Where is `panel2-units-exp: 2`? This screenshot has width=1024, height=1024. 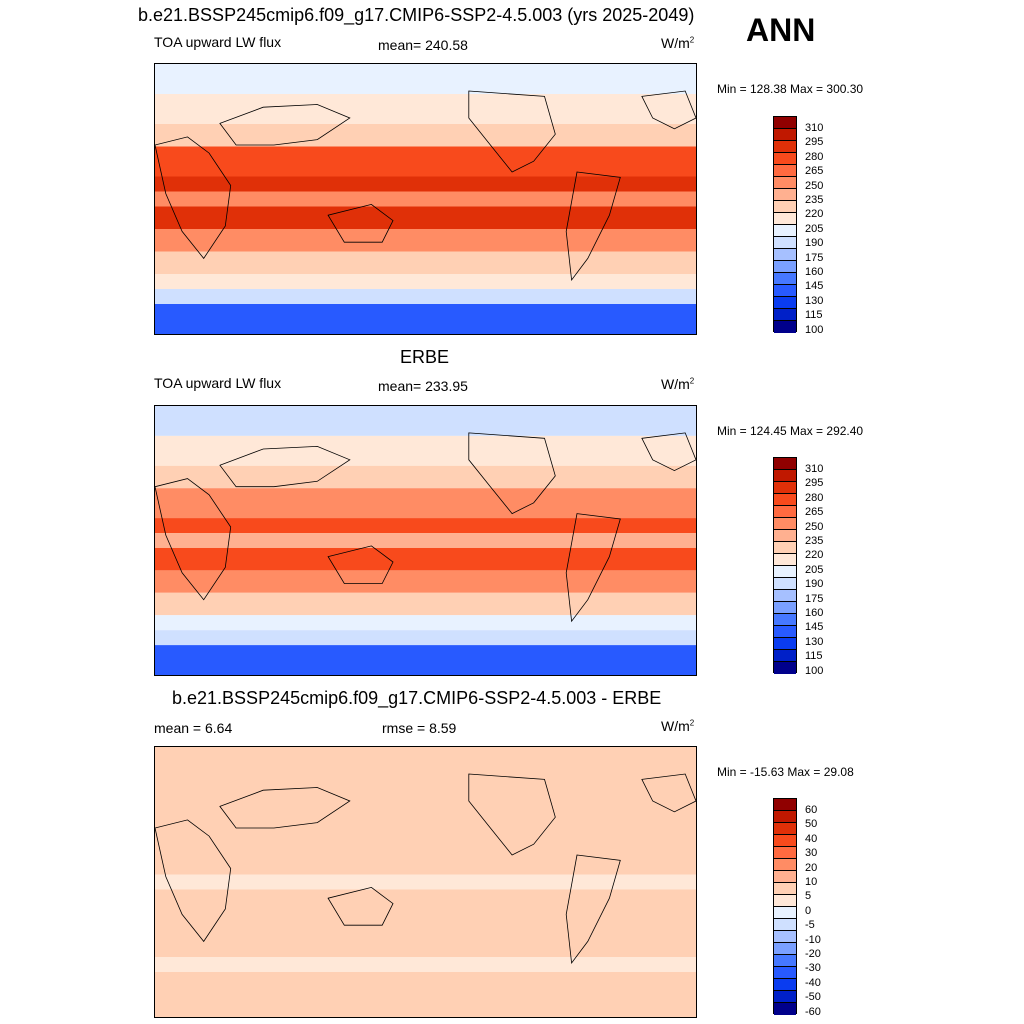 panel2-units-exp: 2 is located at coordinates (692, 381).